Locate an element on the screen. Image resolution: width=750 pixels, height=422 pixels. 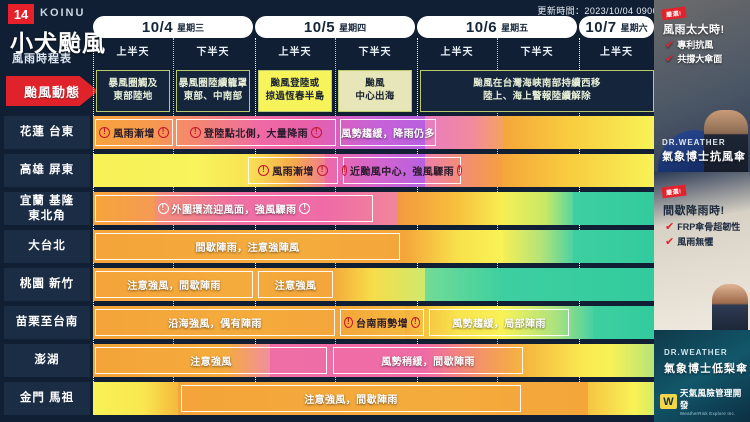
day-weekday: 星期五 is located at coordinates (515, 27).